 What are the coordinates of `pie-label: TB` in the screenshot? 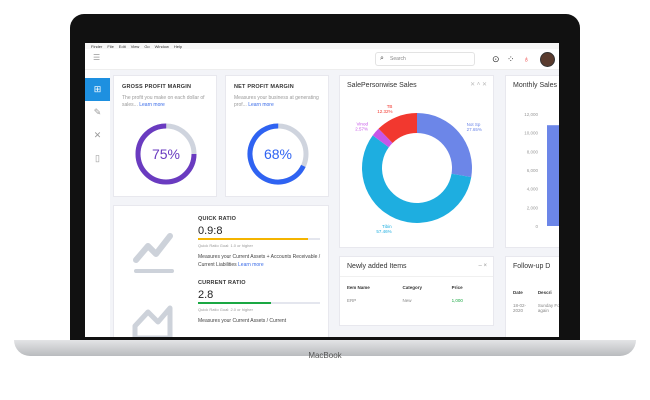 It's located at (390, 106).